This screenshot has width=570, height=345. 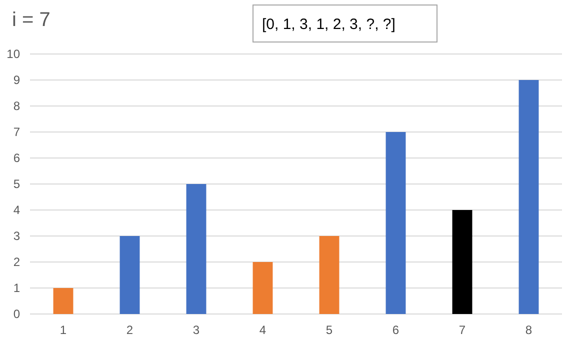 What do you see at coordinates (16, 132) in the screenshot?
I see `y-tick-label: 7` at bounding box center [16, 132].